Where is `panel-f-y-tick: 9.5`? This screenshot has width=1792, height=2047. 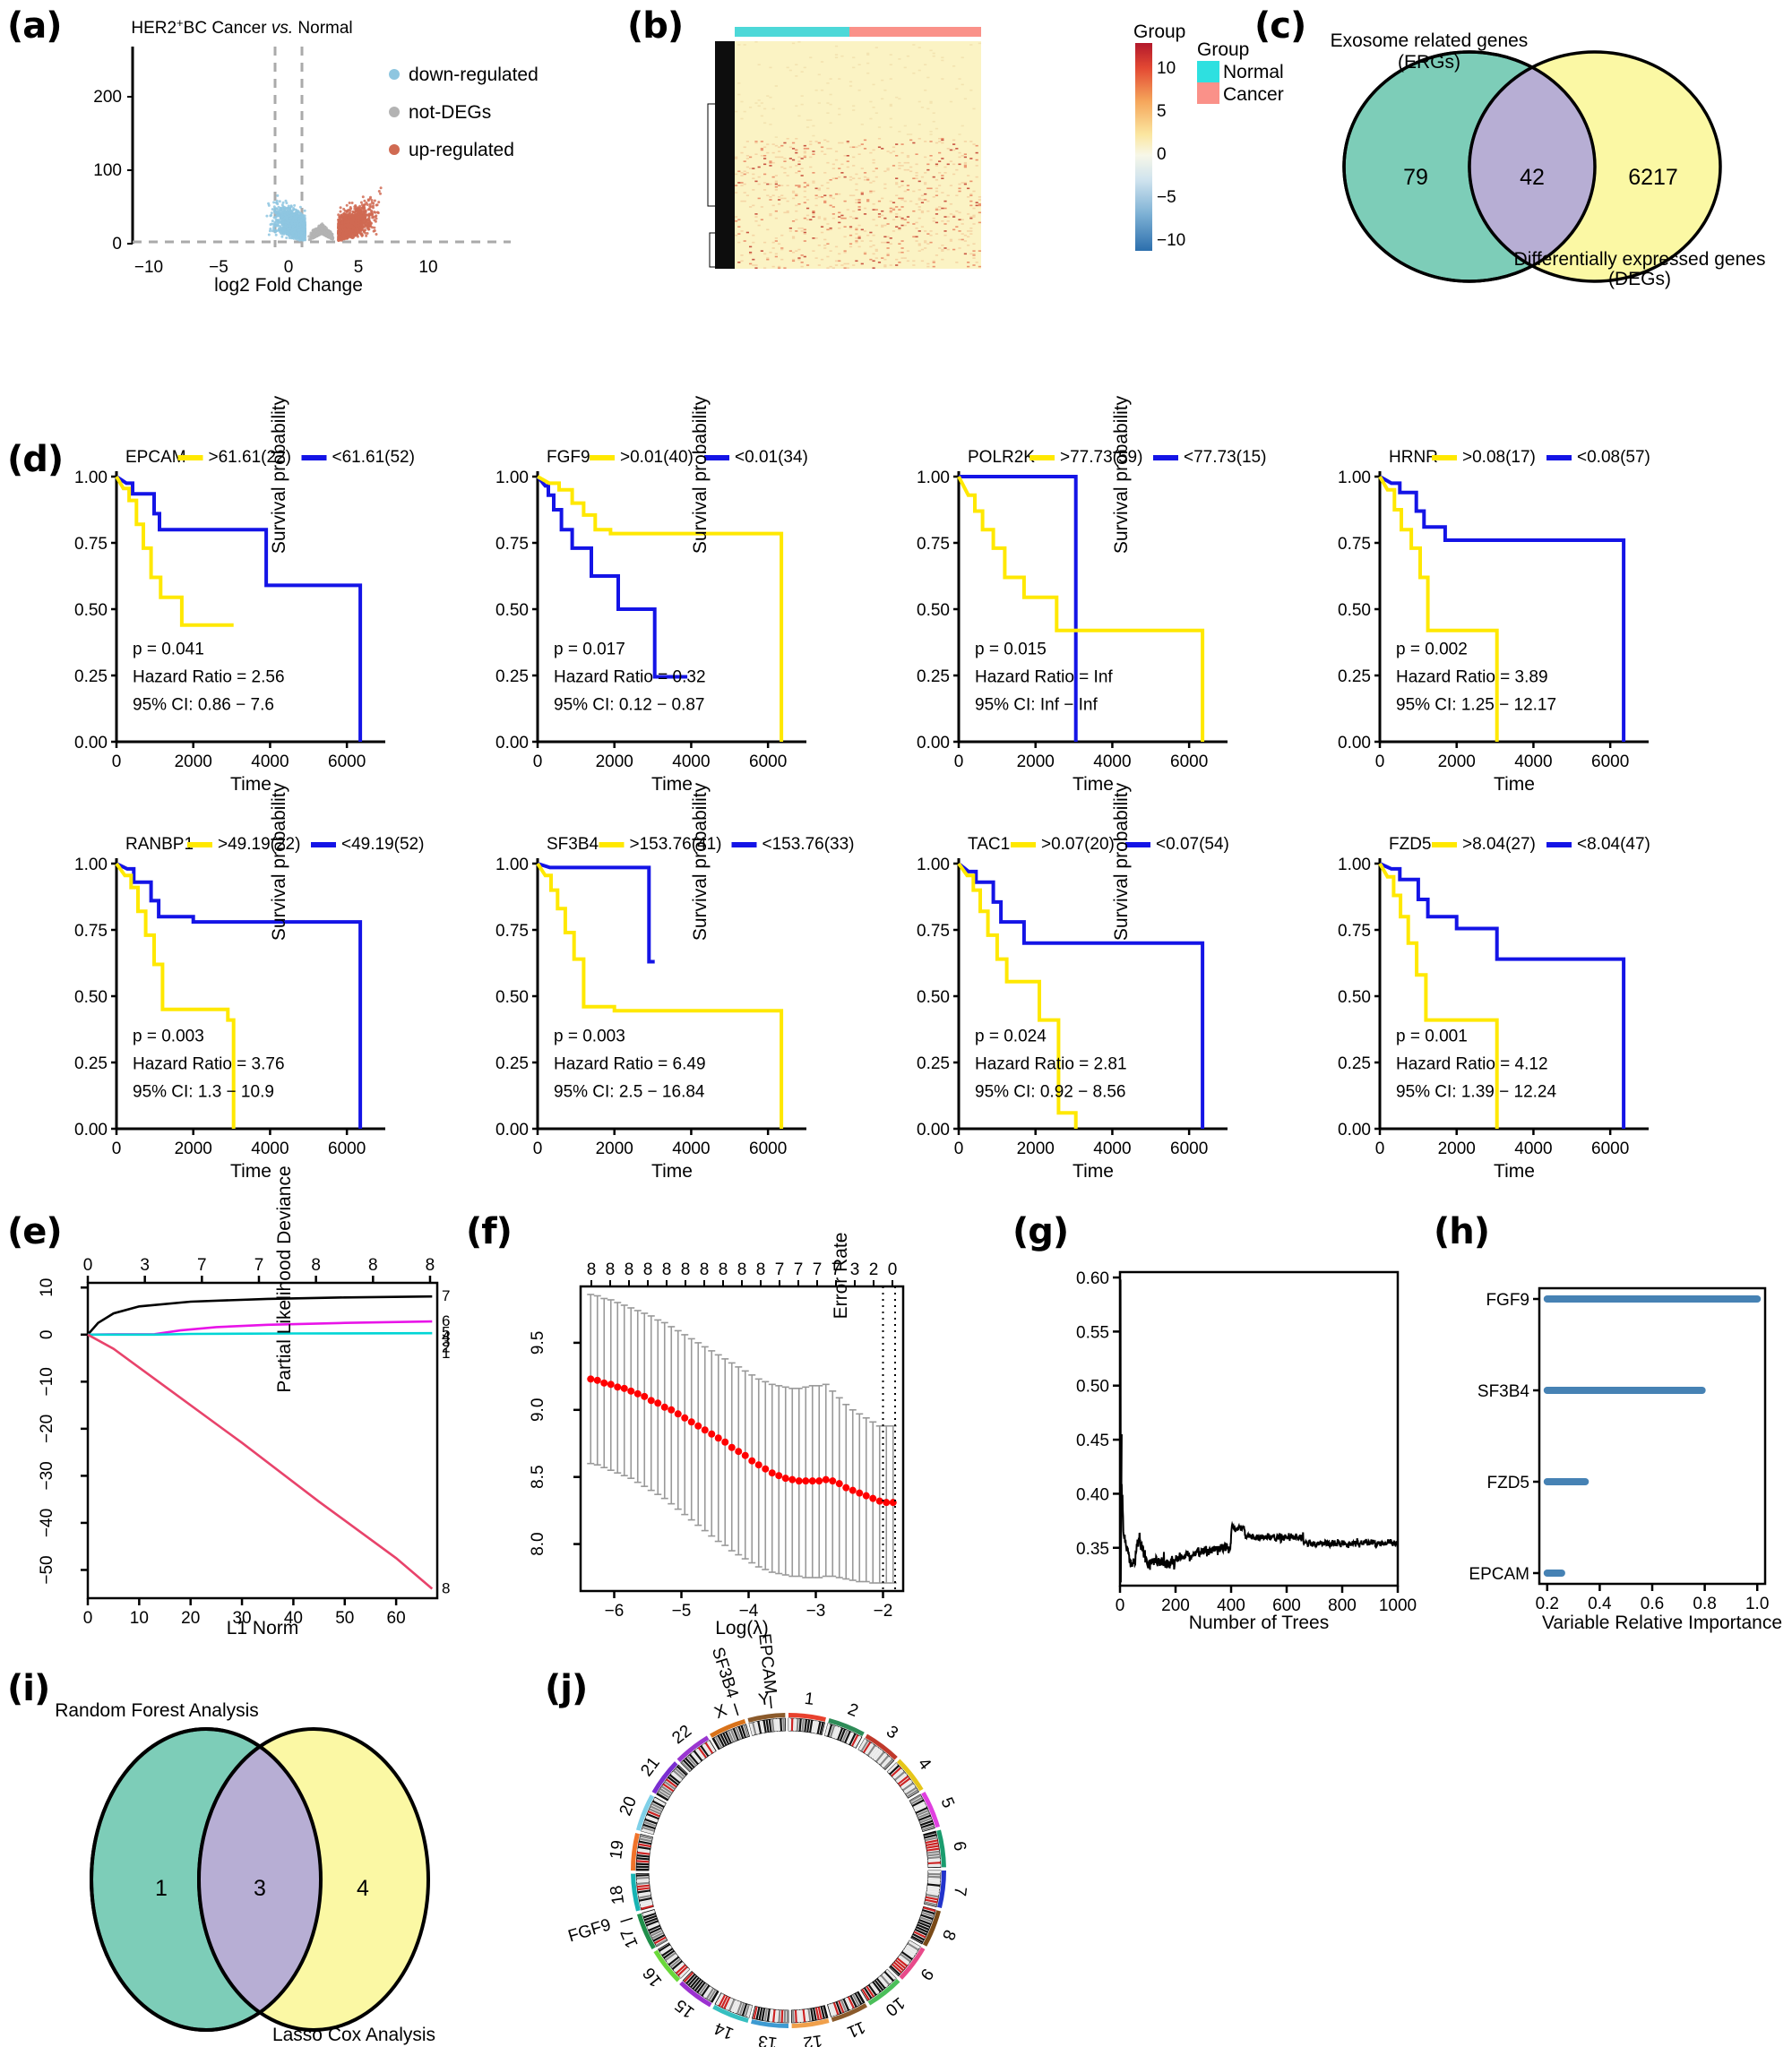 panel-f-y-tick: 9.5 is located at coordinates (538, 1343).